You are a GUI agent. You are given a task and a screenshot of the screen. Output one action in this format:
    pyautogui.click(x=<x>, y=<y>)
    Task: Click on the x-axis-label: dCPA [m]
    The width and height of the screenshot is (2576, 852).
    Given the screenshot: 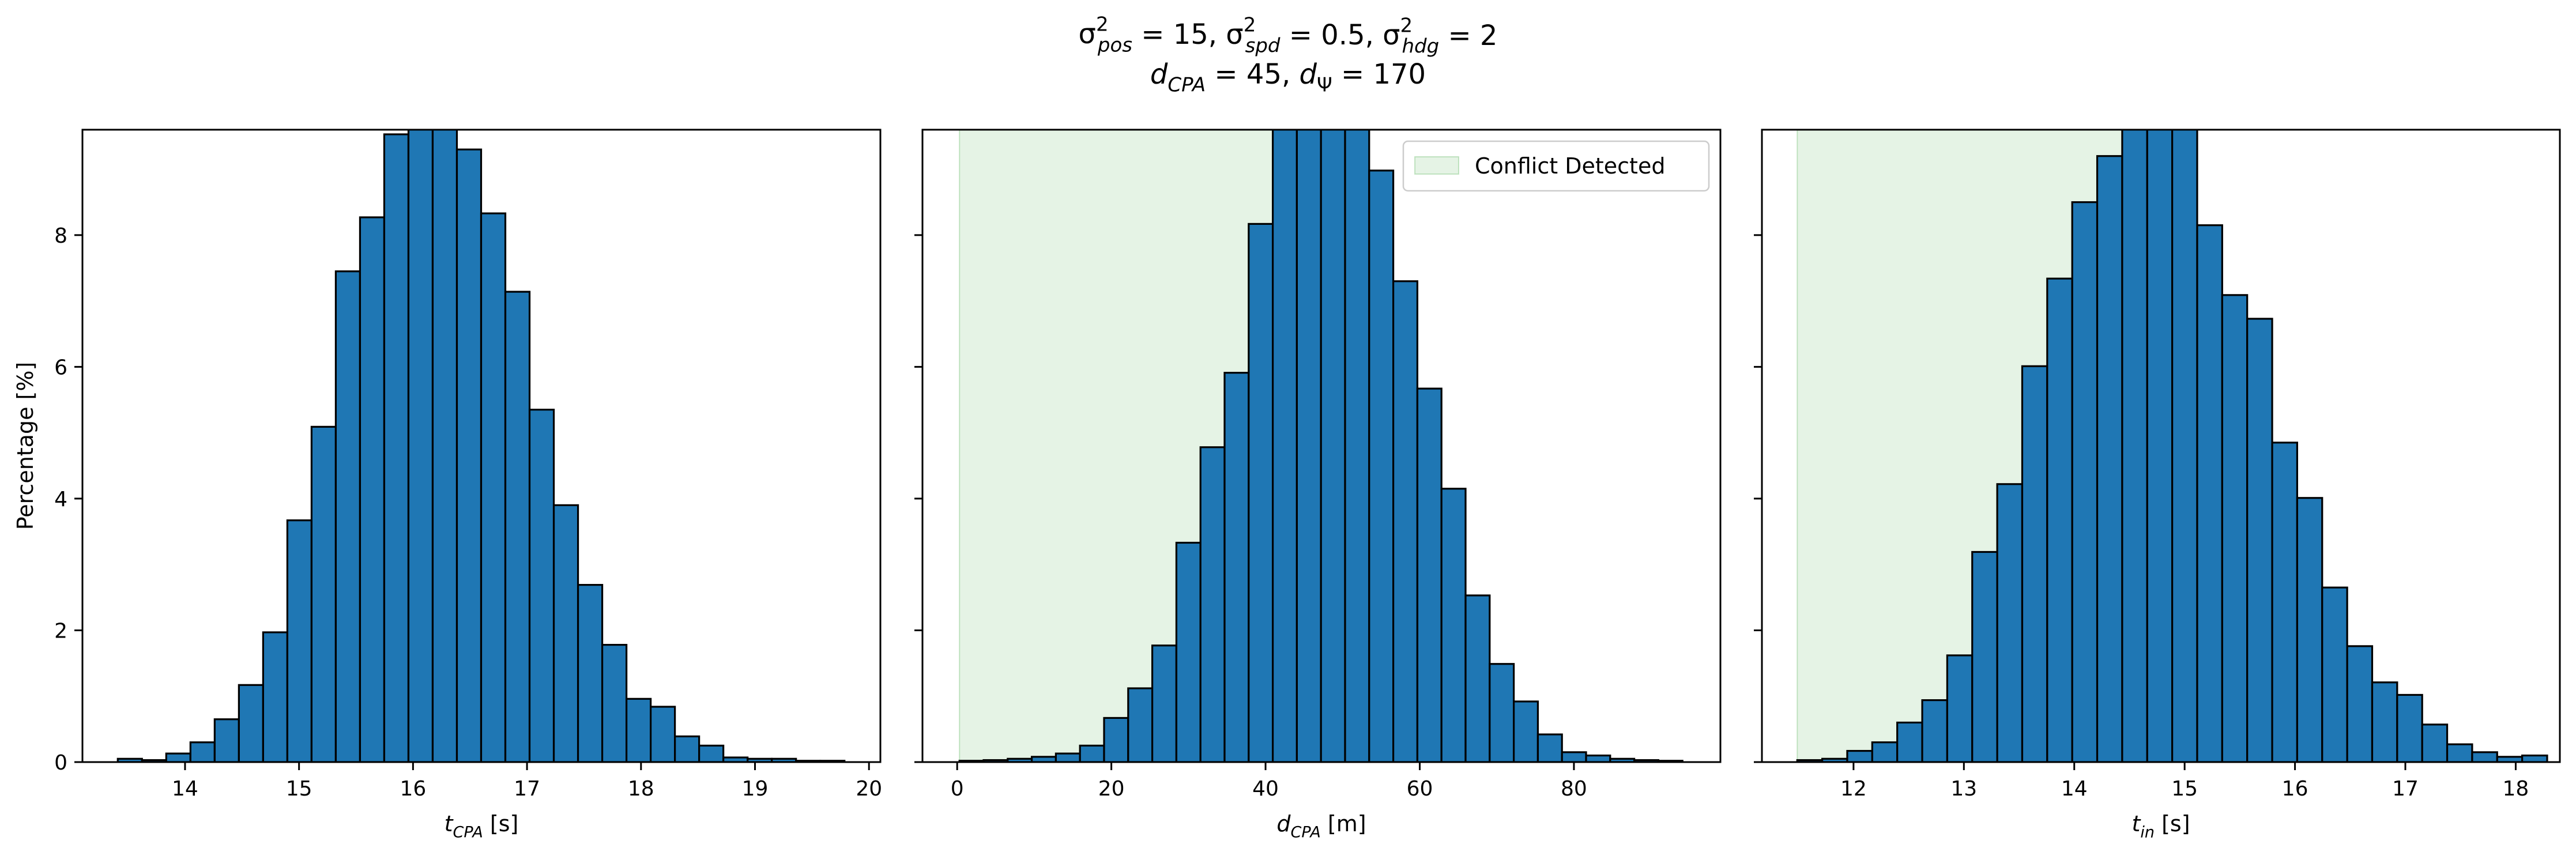 What is the action you would take?
    pyautogui.click(x=1321, y=826)
    